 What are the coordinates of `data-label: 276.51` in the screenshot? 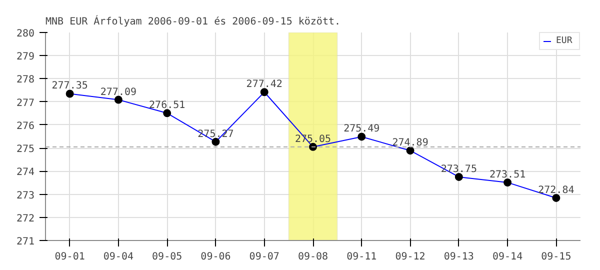 It's located at (167, 106).